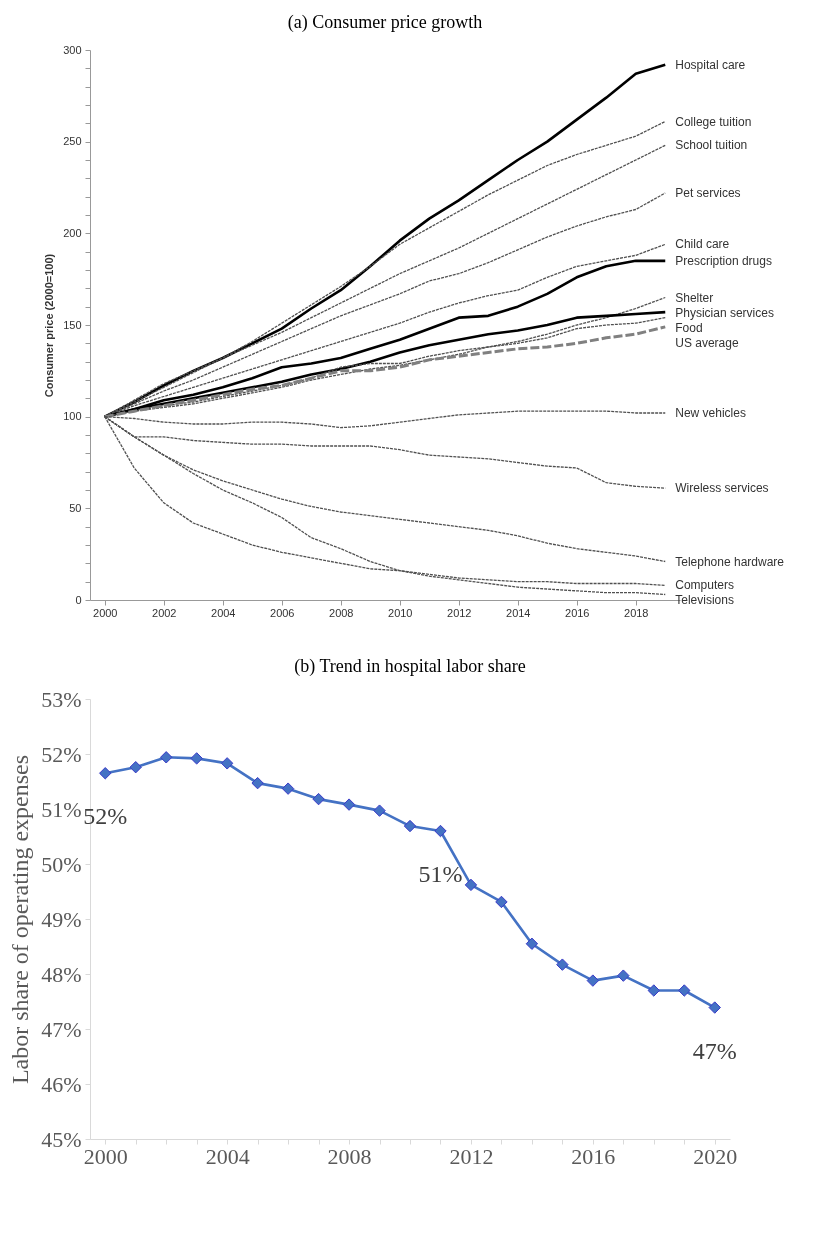 This screenshot has height=1246, width=817. What do you see at coordinates (72, 141) in the screenshot?
I see `y-tick-label: 250` at bounding box center [72, 141].